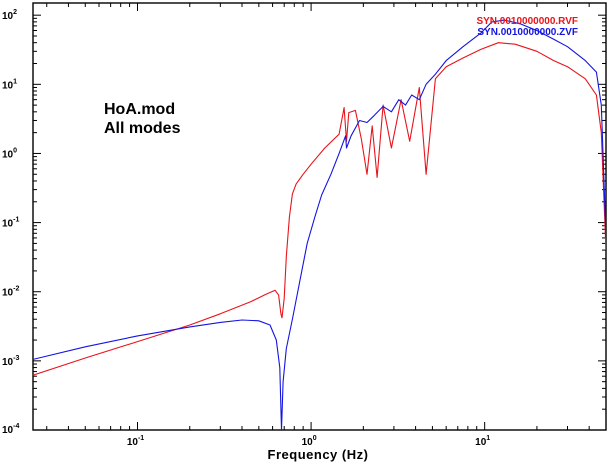 This screenshot has width=608, height=463. Describe the element at coordinates (318, 454) in the screenshot. I see `x-axis-title: Frequency (Hz)` at that location.